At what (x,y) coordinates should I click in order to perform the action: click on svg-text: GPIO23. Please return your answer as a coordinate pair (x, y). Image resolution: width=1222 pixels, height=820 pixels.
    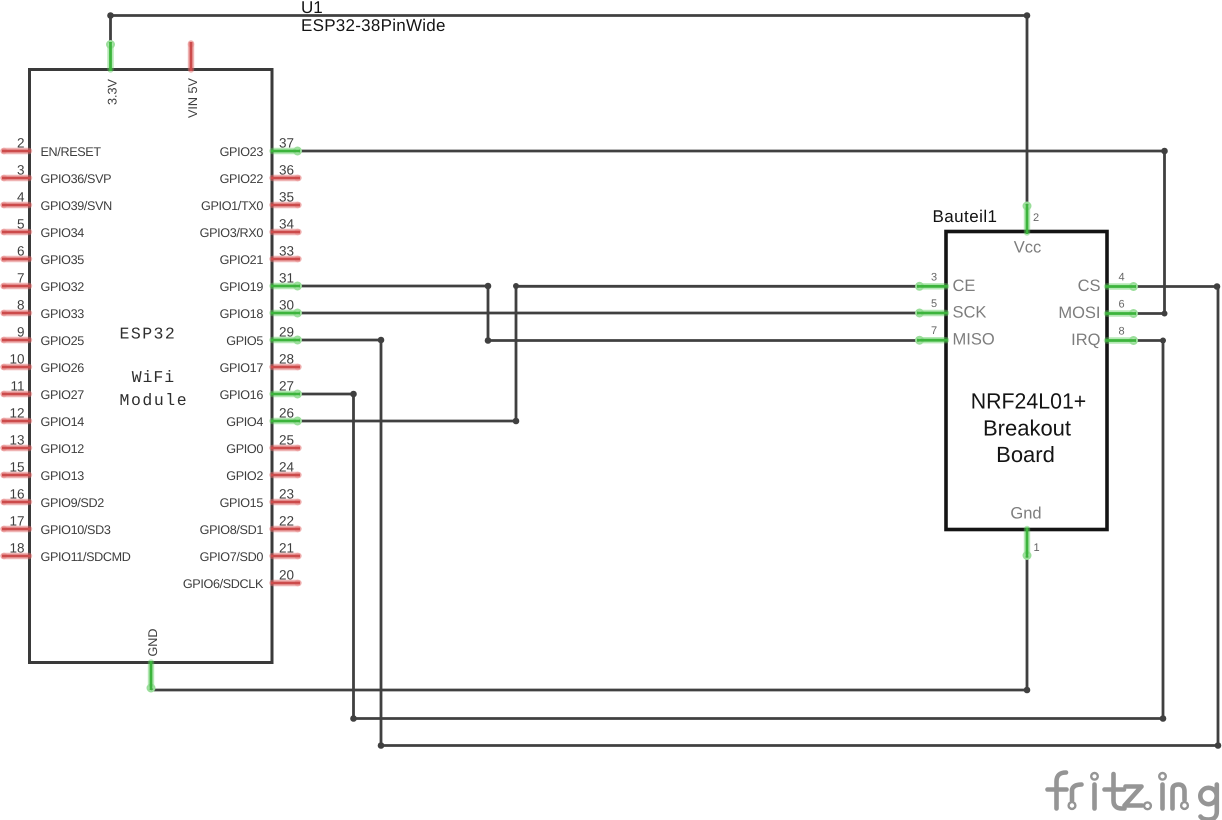
    Looking at the image, I should click on (242, 152).